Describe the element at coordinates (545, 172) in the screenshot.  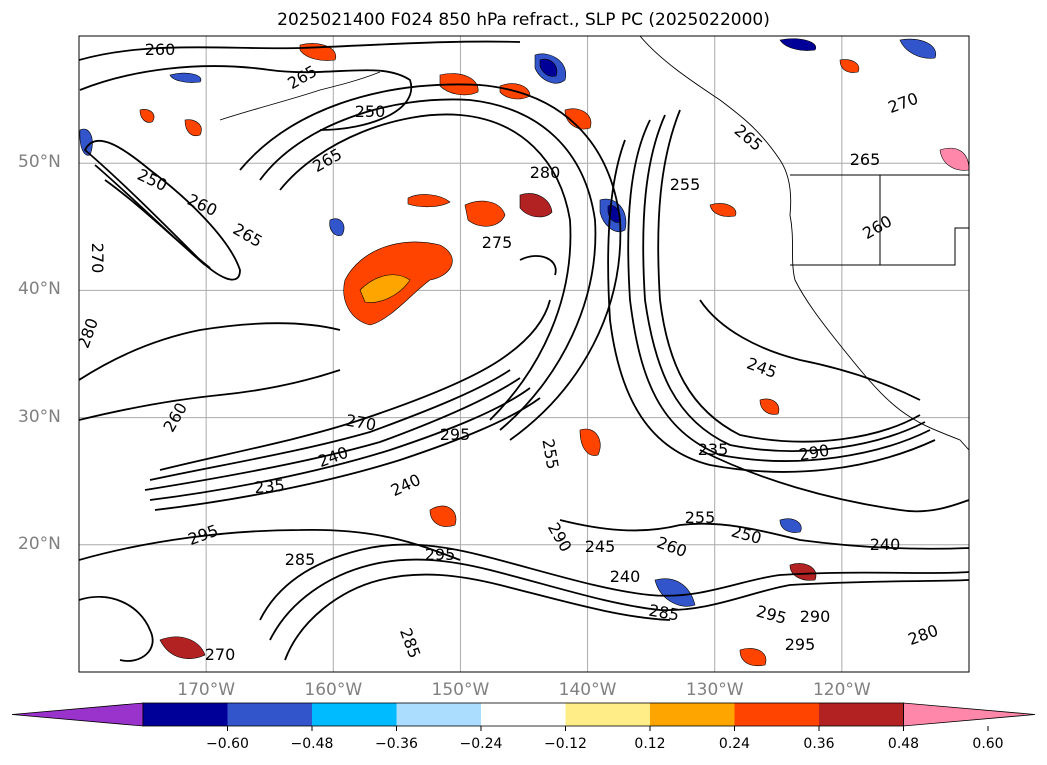
I see `contour-label: 280` at that location.